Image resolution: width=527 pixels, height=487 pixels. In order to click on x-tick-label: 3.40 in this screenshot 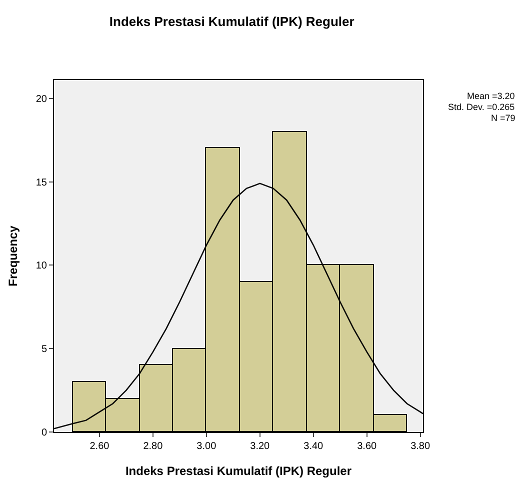, I will do `click(314, 446)`.